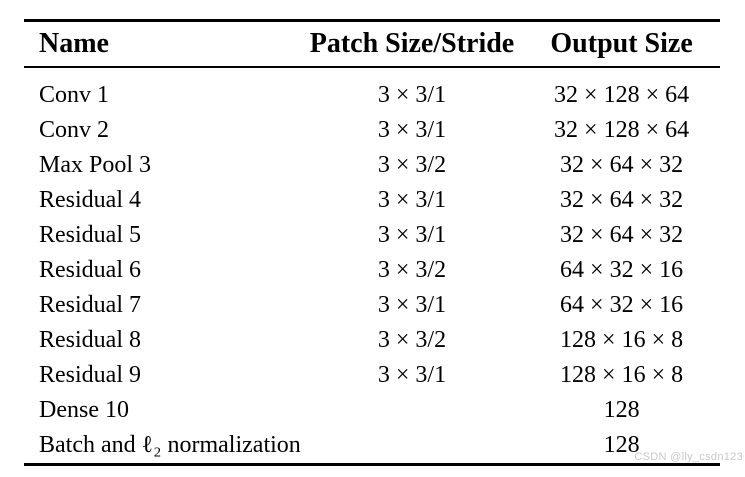 This screenshot has width=745, height=477. I want to click on table-row: Batch and ℓ₂ normalization 128, so click(372, 446).